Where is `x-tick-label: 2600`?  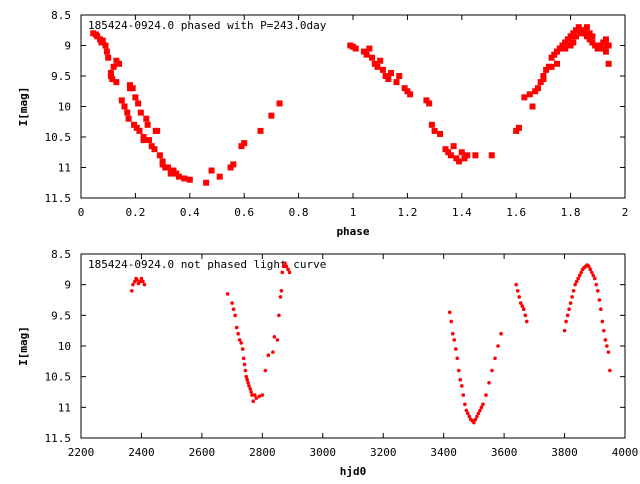
x-tick-label: 2600 is located at coordinates (202, 452).